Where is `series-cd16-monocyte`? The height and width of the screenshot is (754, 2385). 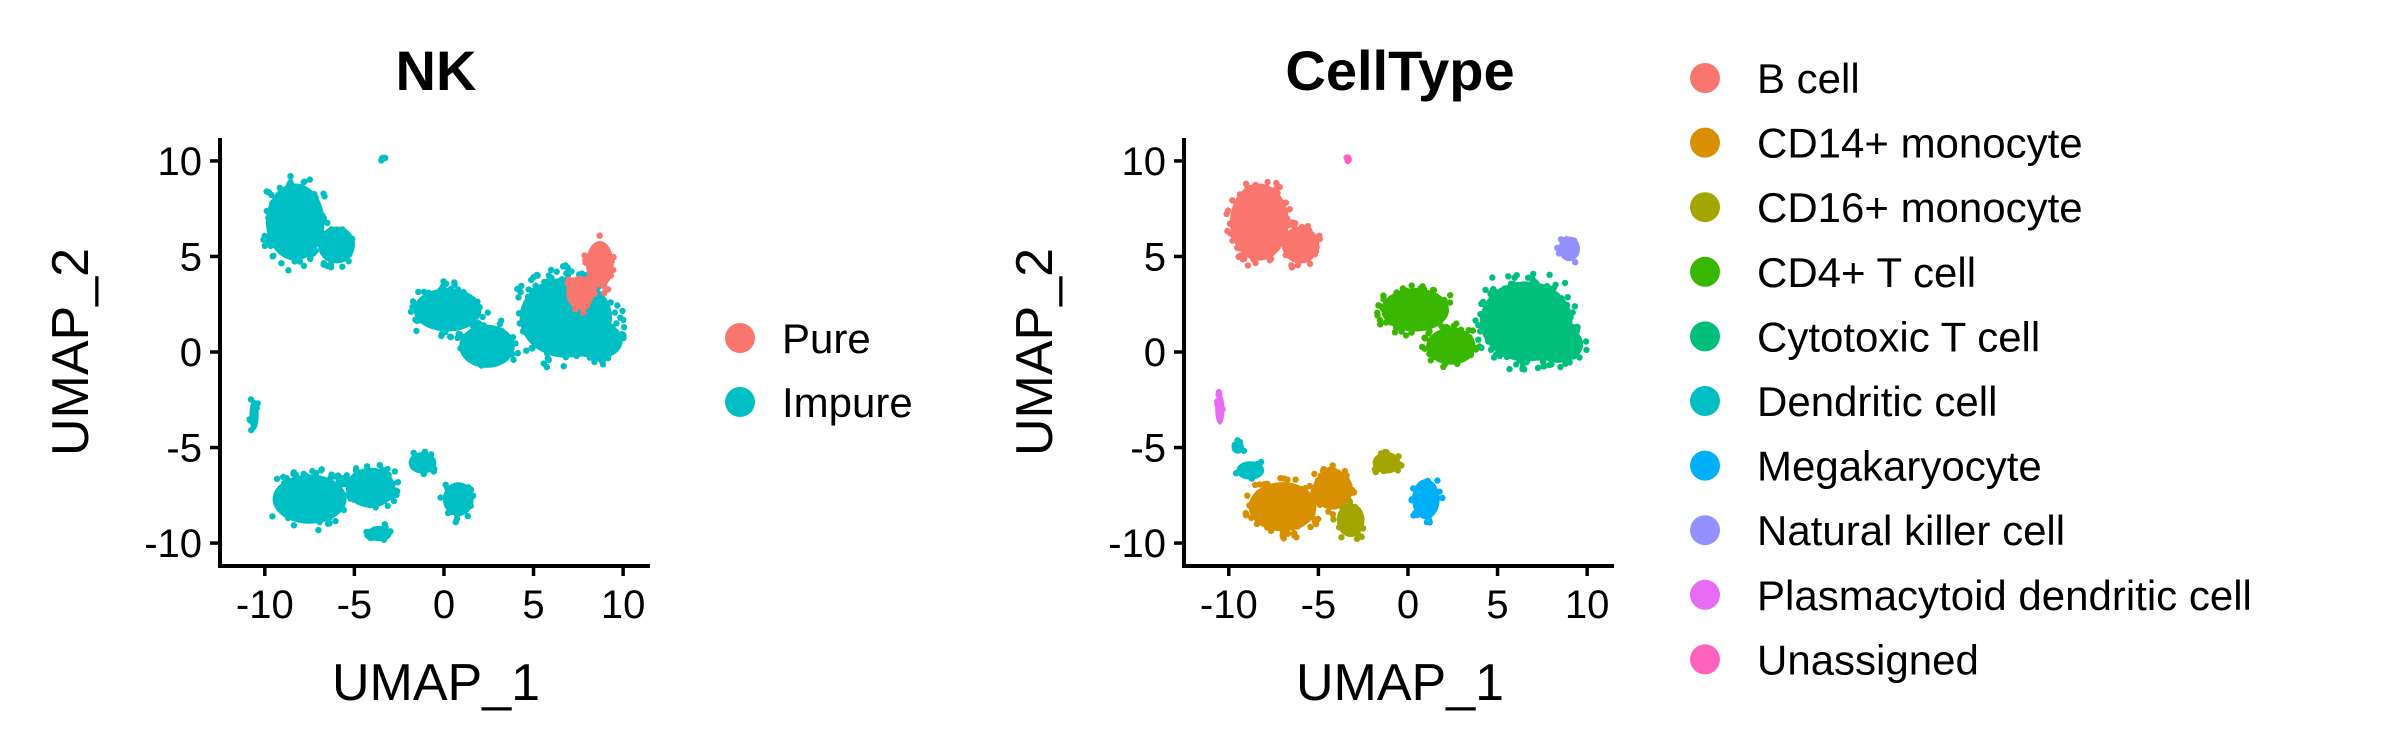 series-cd16-monocyte is located at coordinates (1367, 495).